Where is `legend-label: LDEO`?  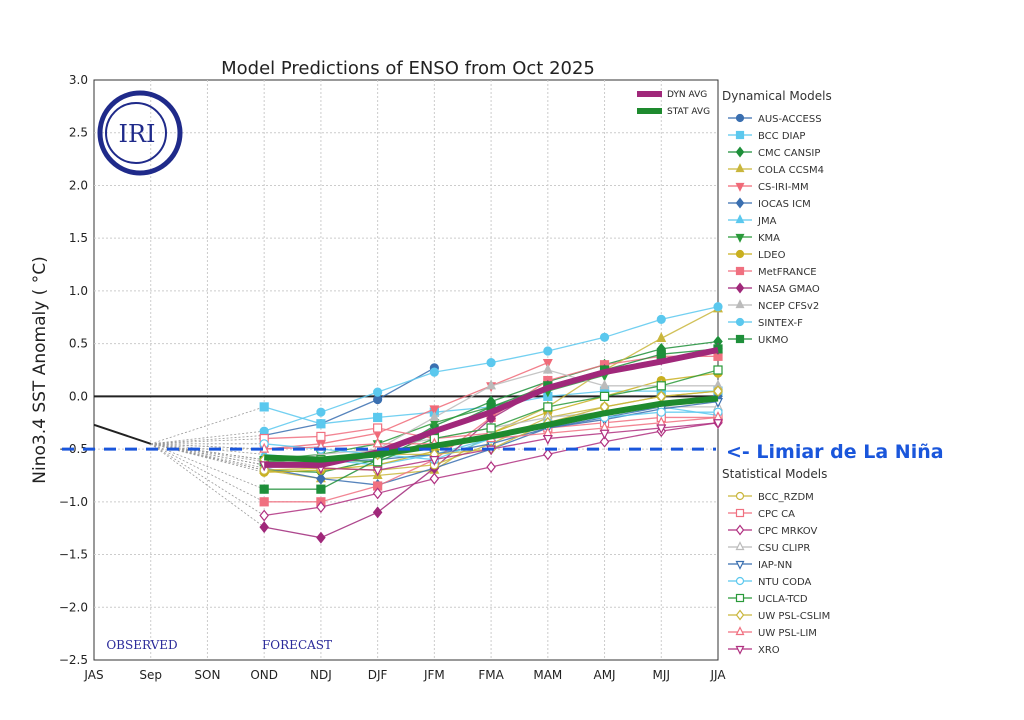
legend-label: LDEO is located at coordinates (772, 255).